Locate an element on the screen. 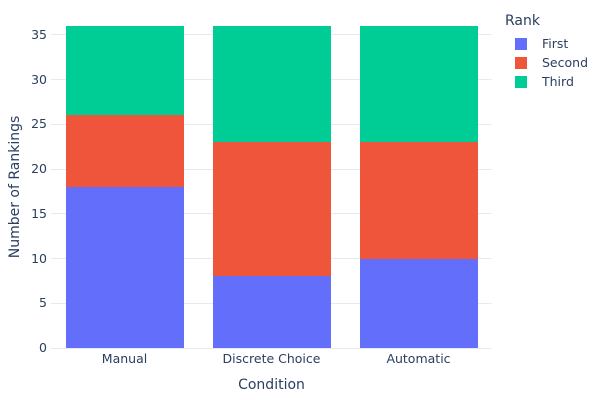  legend-item-first: First is located at coordinates (546, 43).